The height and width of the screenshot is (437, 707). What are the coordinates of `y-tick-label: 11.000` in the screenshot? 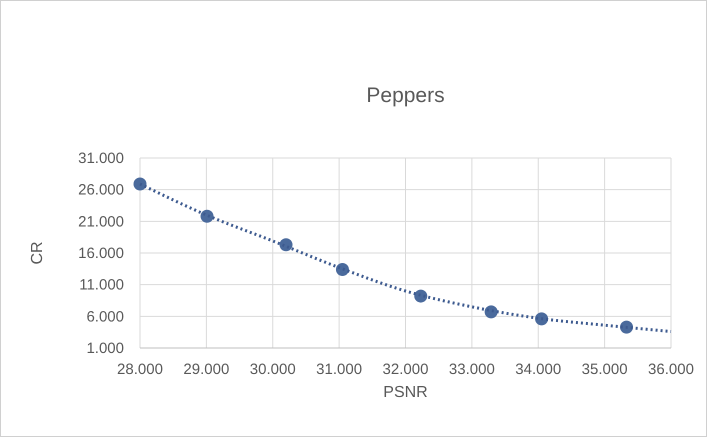 It's located at (101, 285).